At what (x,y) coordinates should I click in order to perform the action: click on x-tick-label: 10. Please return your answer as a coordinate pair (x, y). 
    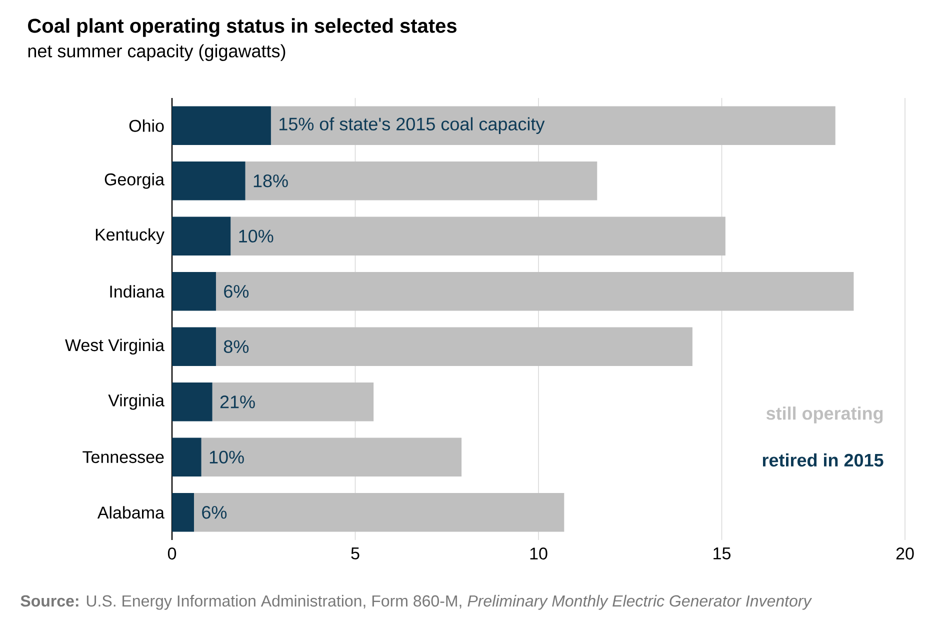
    Looking at the image, I should click on (539, 554).